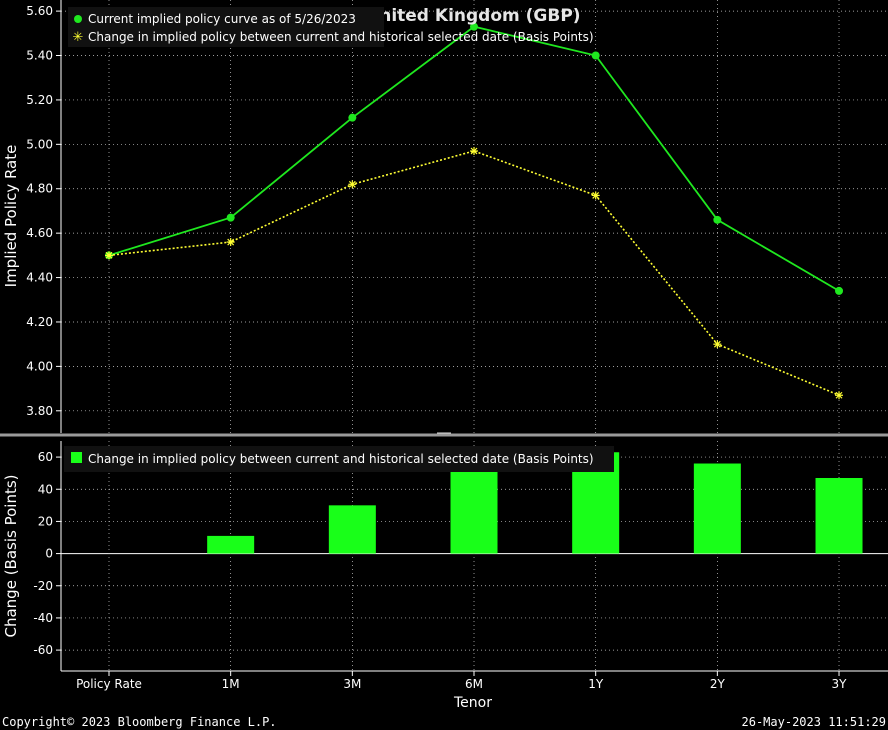  Describe the element at coordinates (231, 684) in the screenshot. I see `x-tick-label: 1M` at that location.